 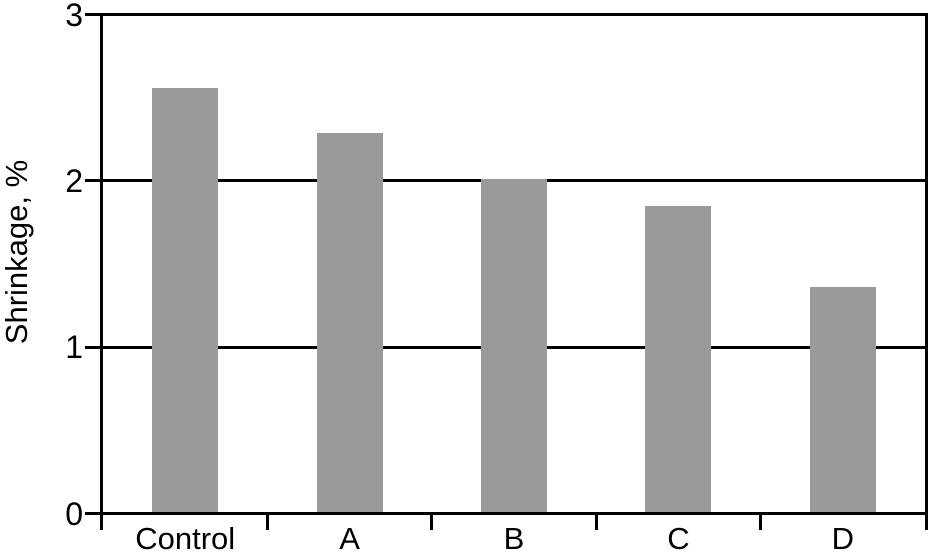 What do you see at coordinates (74, 347) in the screenshot?
I see `y-tick-label: 1` at bounding box center [74, 347].